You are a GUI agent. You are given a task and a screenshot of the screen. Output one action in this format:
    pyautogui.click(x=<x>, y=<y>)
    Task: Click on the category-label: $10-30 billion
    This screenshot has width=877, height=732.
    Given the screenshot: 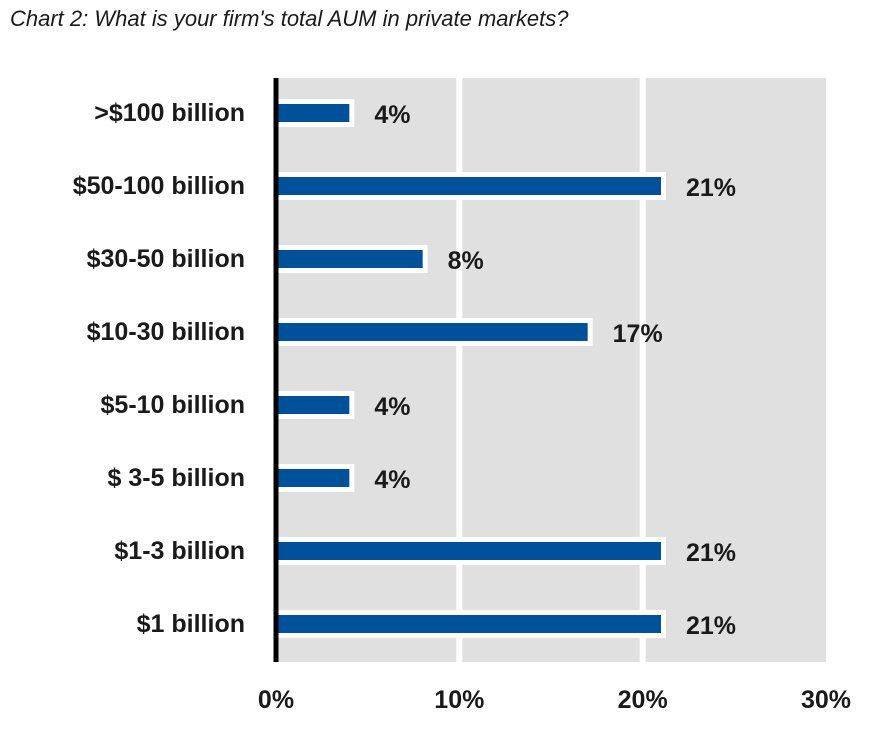 What is the action you would take?
    pyautogui.click(x=166, y=332)
    